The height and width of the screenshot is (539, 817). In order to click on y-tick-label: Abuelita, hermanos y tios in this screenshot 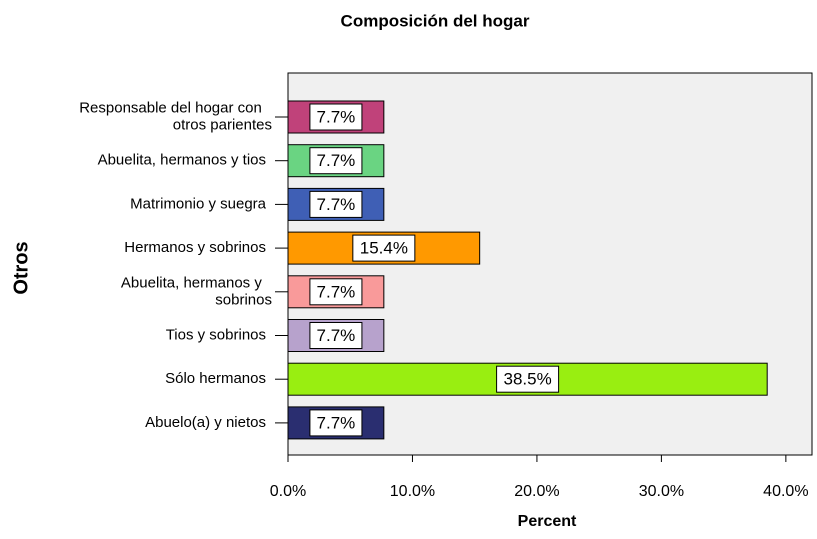, I will do `click(182, 160)`.